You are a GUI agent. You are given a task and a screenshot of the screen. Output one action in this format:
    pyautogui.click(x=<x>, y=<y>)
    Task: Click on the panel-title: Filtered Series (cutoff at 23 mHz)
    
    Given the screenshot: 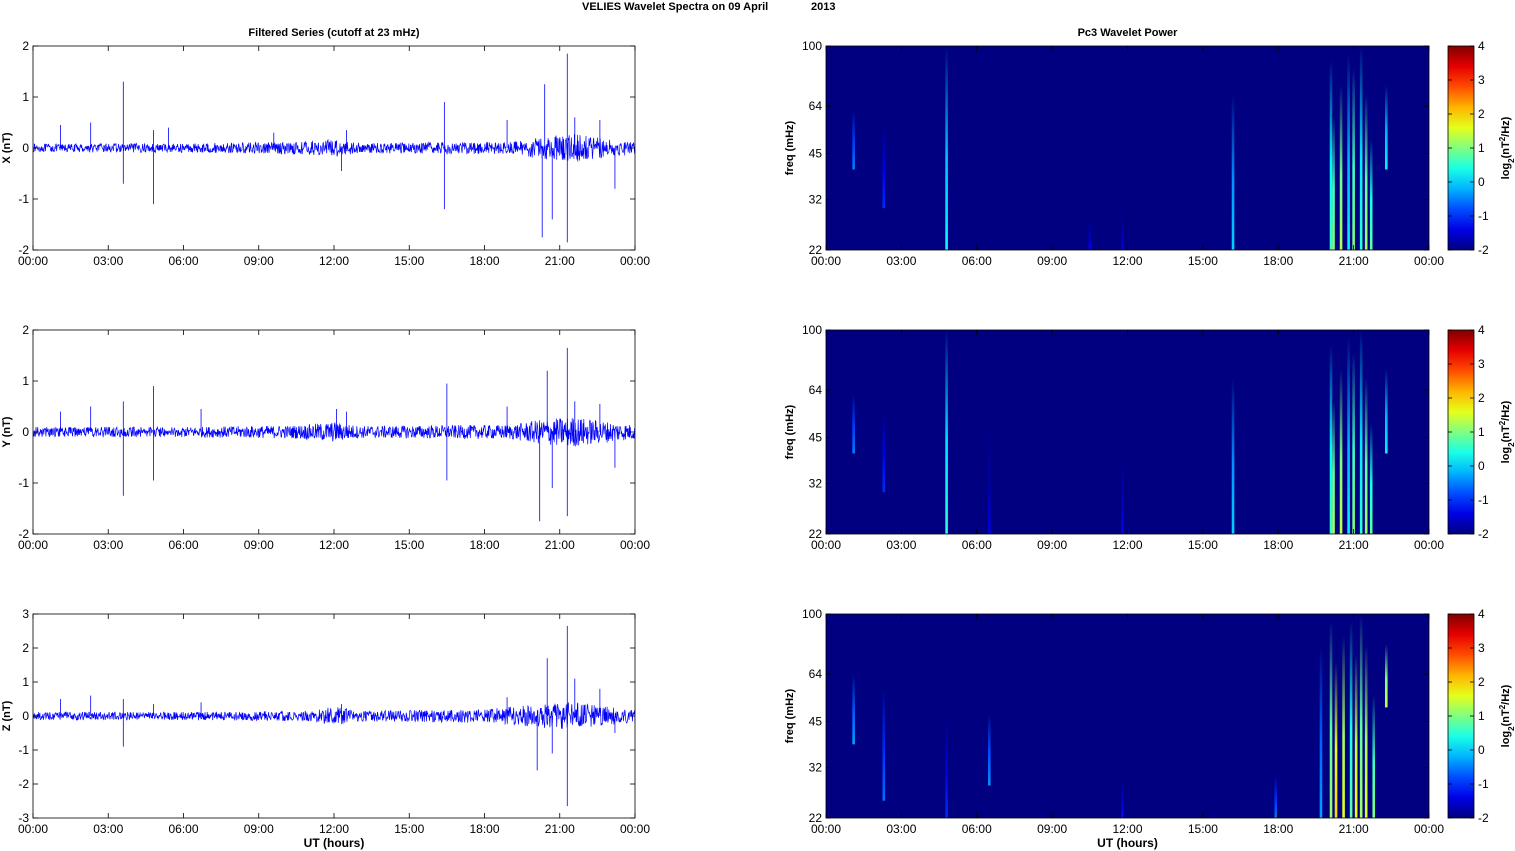 What is the action you would take?
    pyautogui.click(x=333, y=33)
    